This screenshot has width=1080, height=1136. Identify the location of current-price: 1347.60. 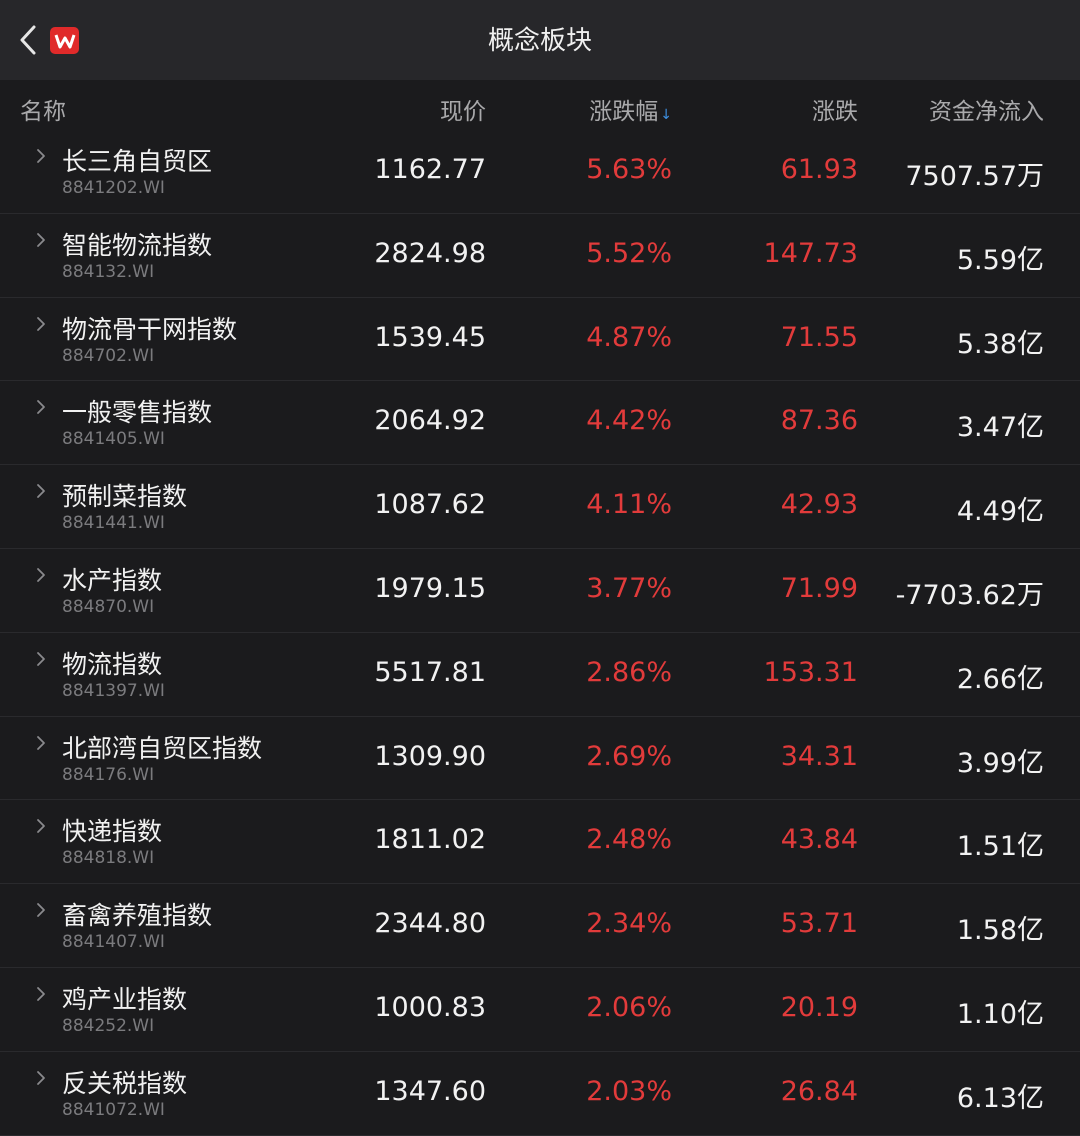
(430, 1091).